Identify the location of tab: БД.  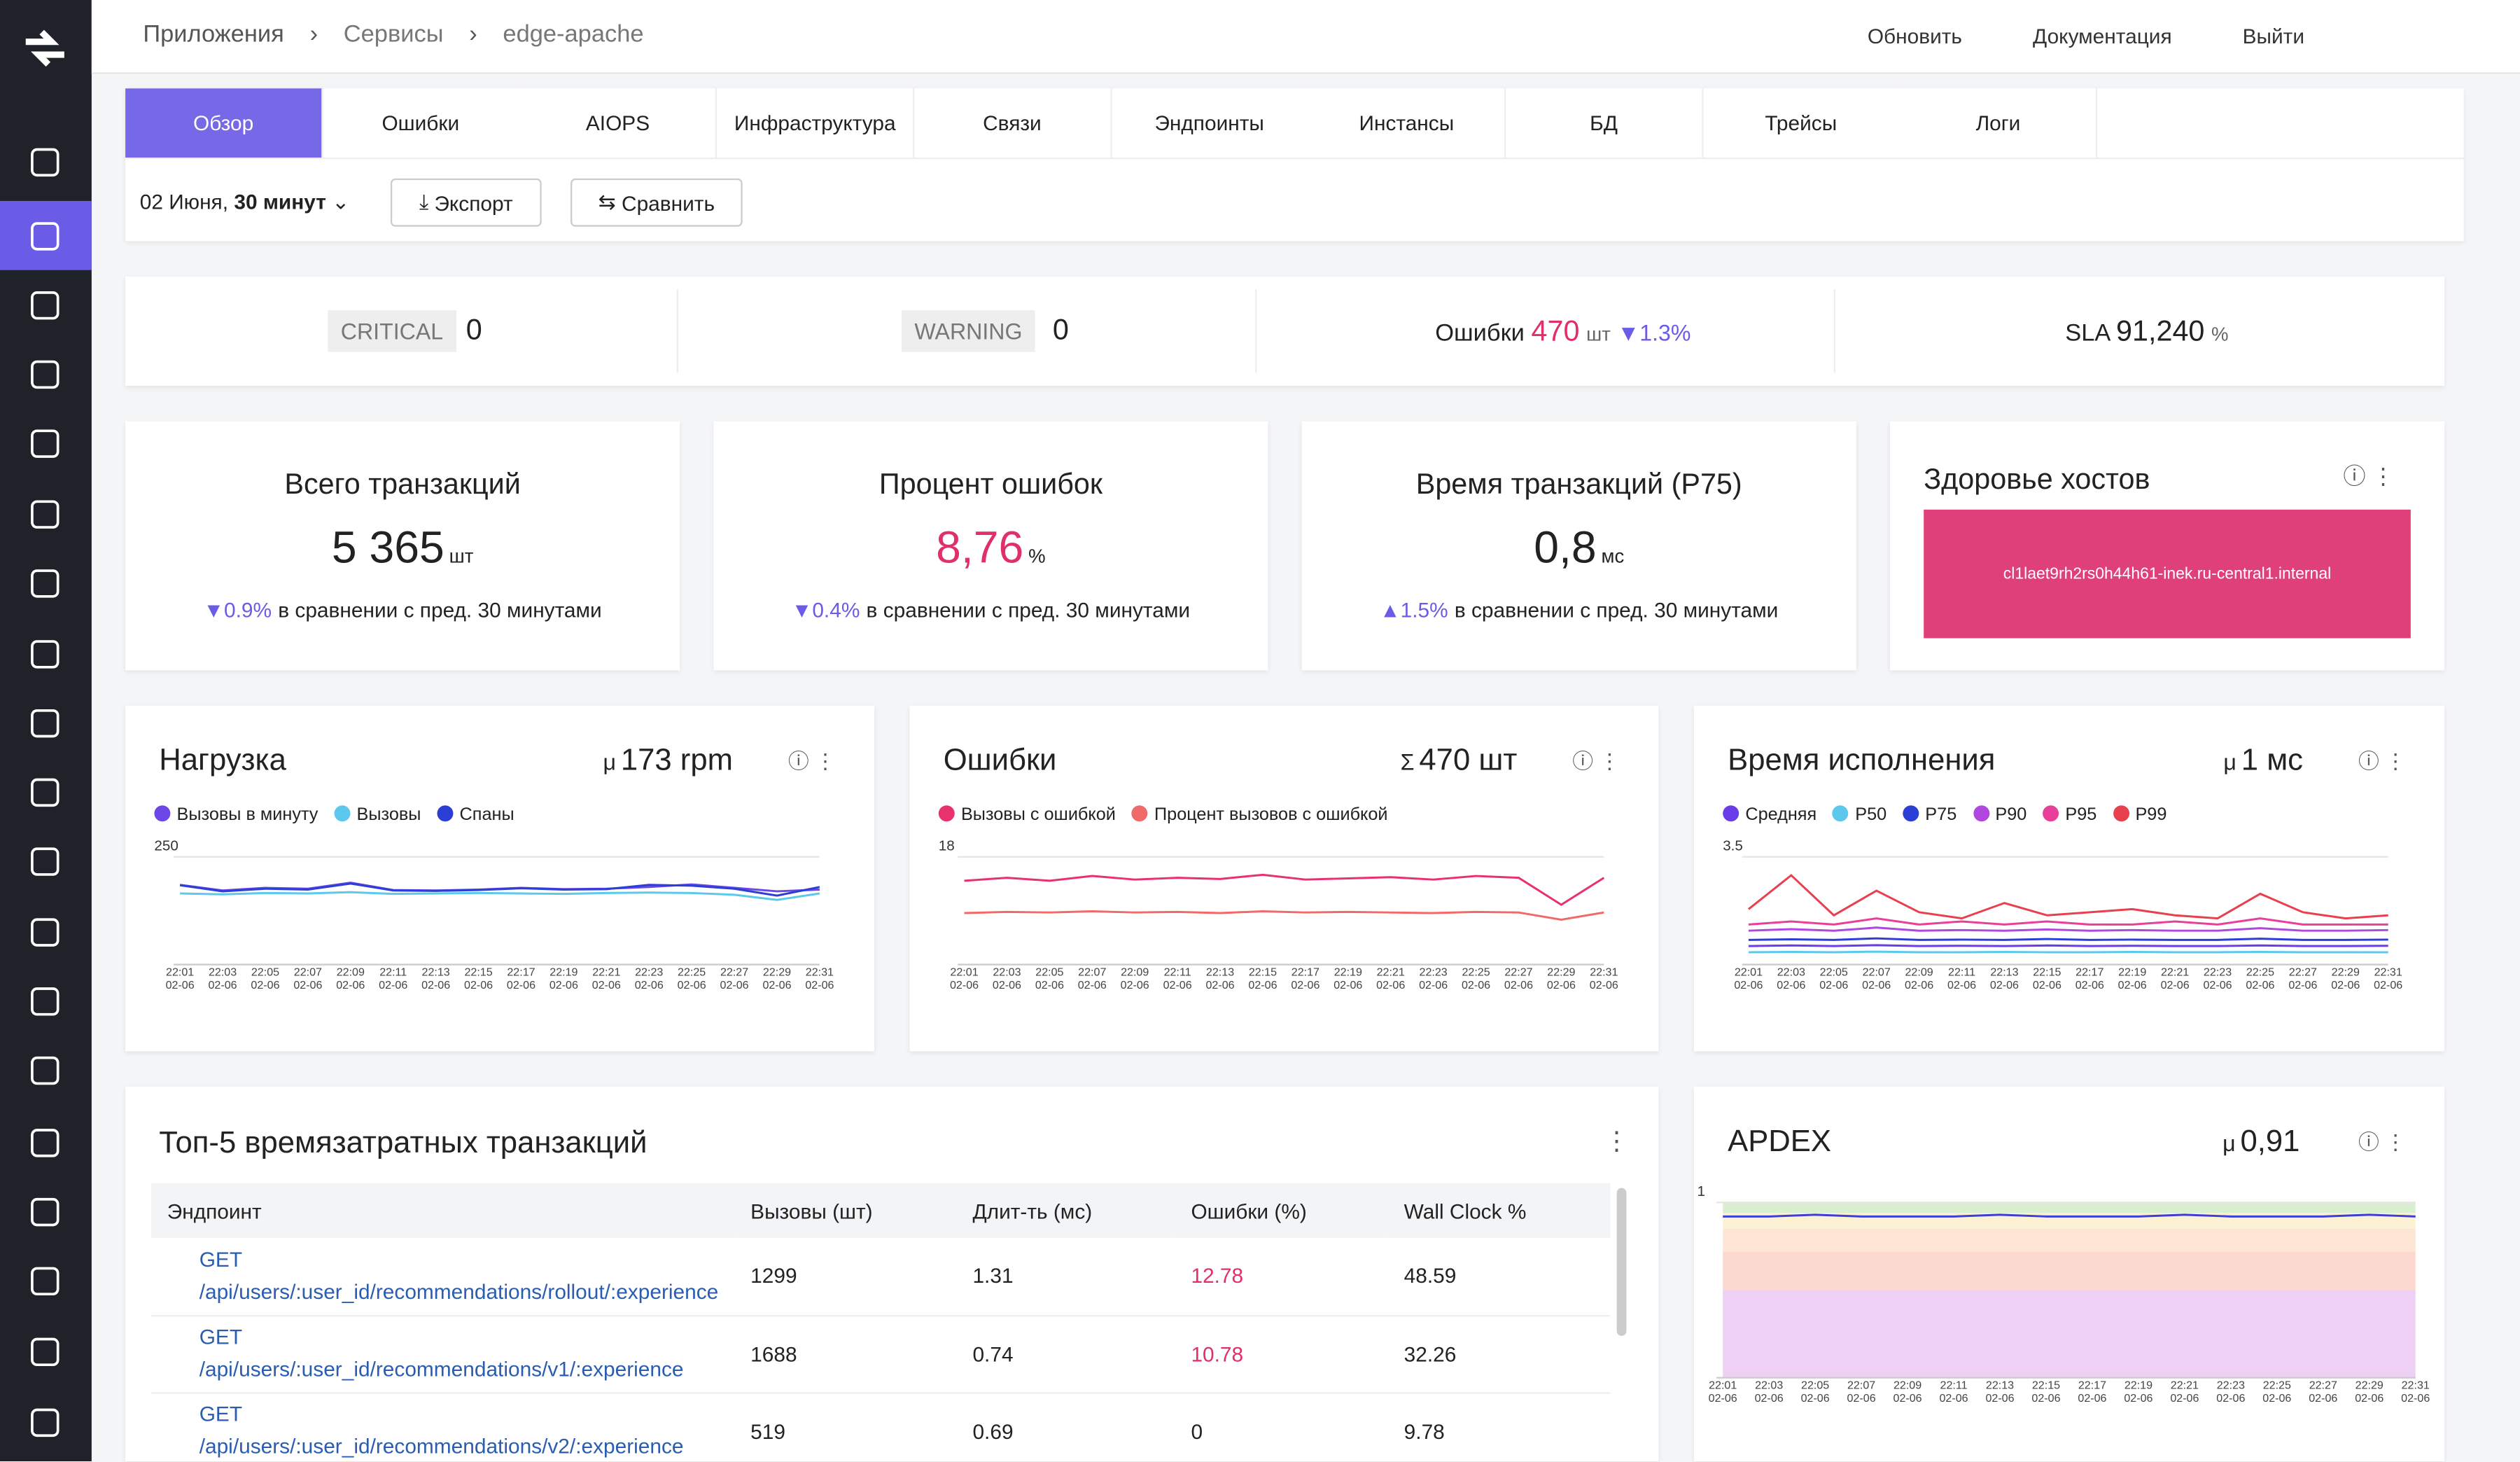
(1605, 123).